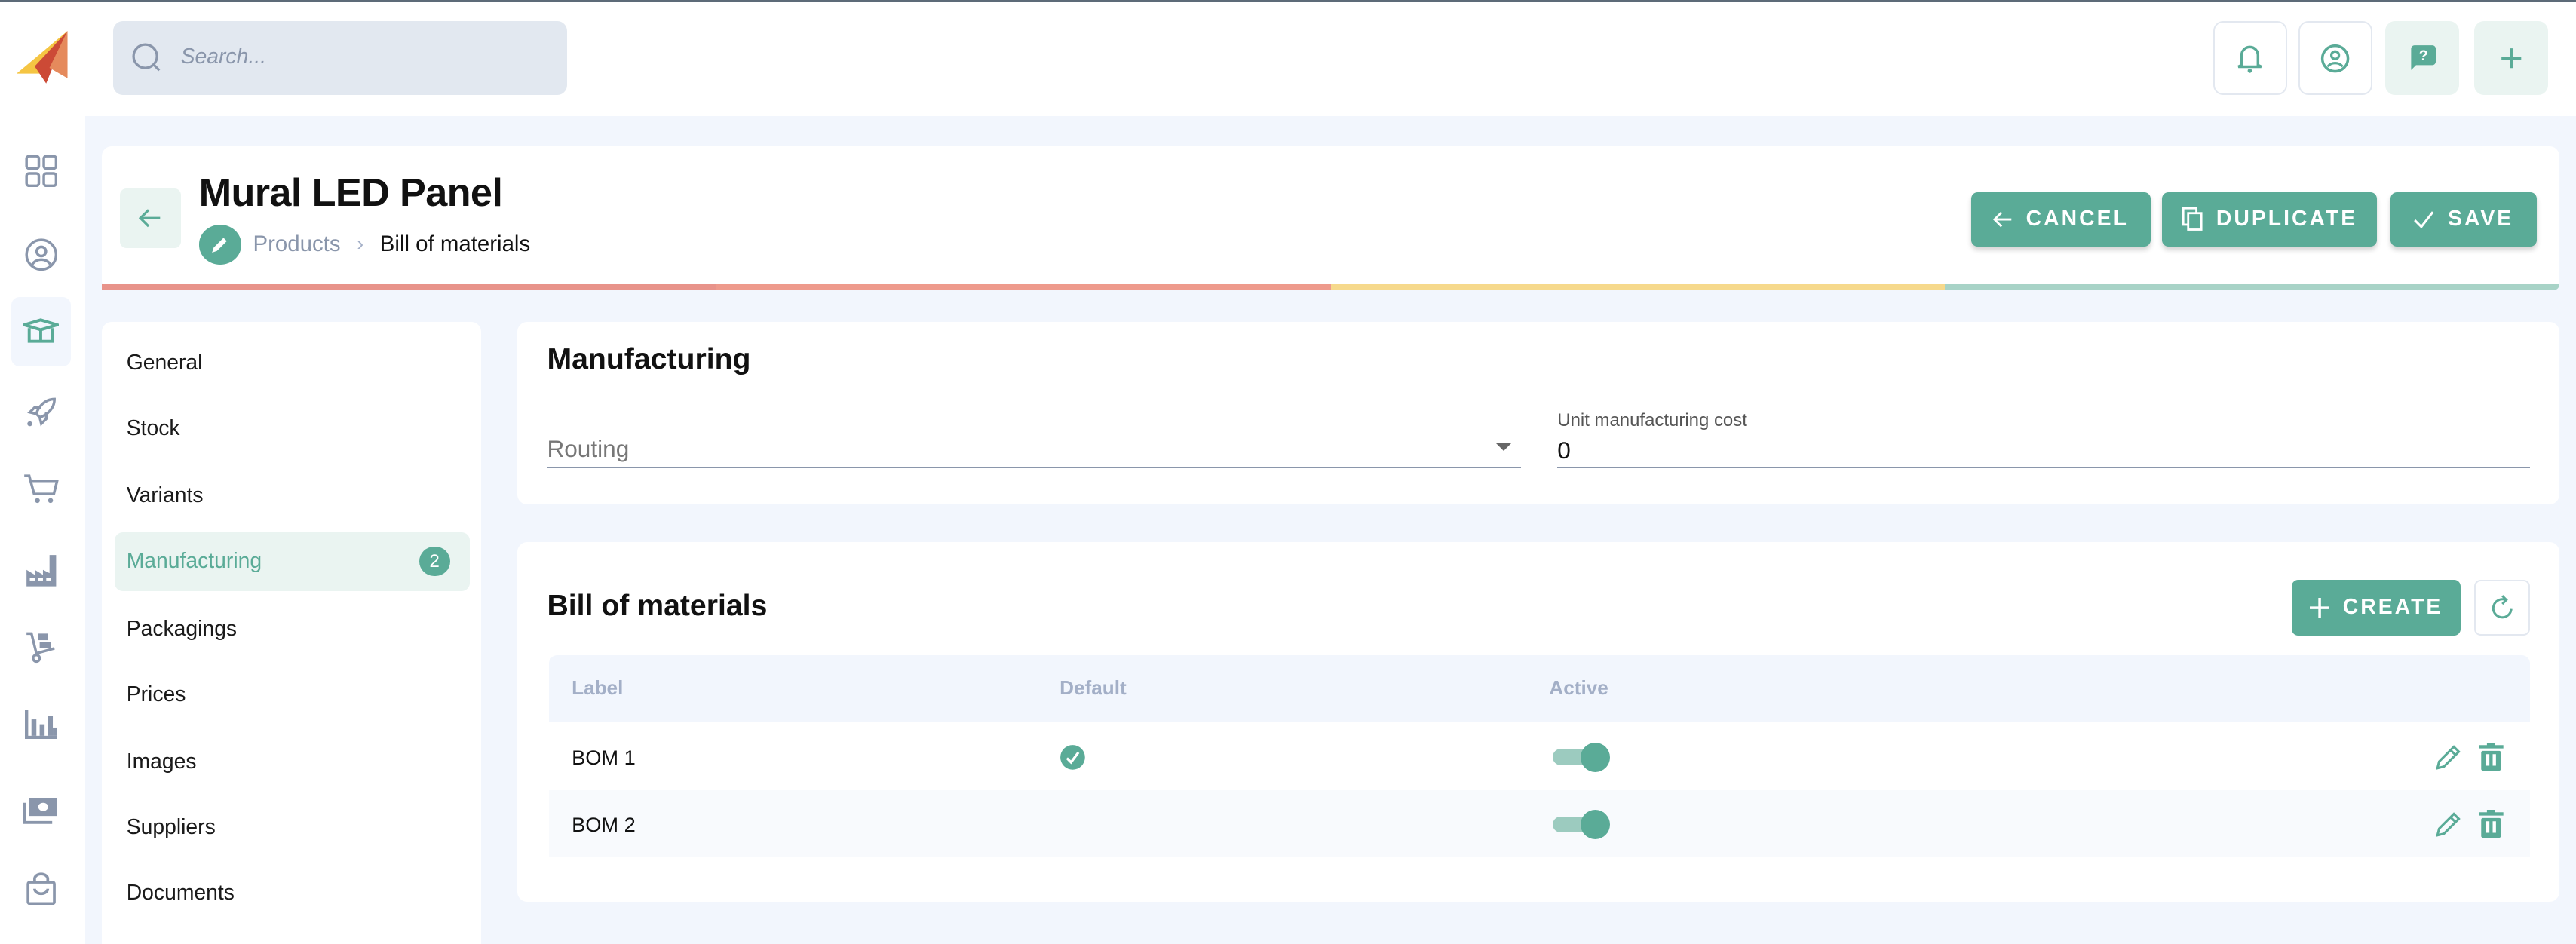 This screenshot has width=2576, height=944. What do you see at coordinates (2392, 608) in the screenshot?
I see `create-label: CREATE` at bounding box center [2392, 608].